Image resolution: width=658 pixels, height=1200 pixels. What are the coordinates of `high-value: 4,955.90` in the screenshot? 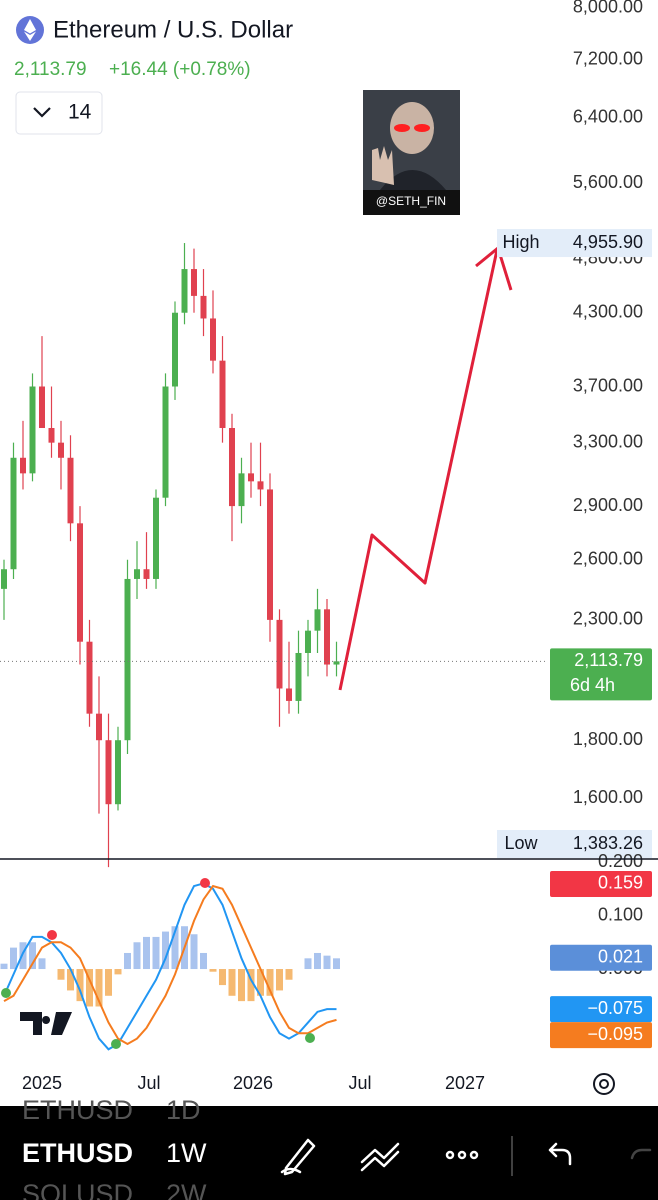 It's located at (608, 242).